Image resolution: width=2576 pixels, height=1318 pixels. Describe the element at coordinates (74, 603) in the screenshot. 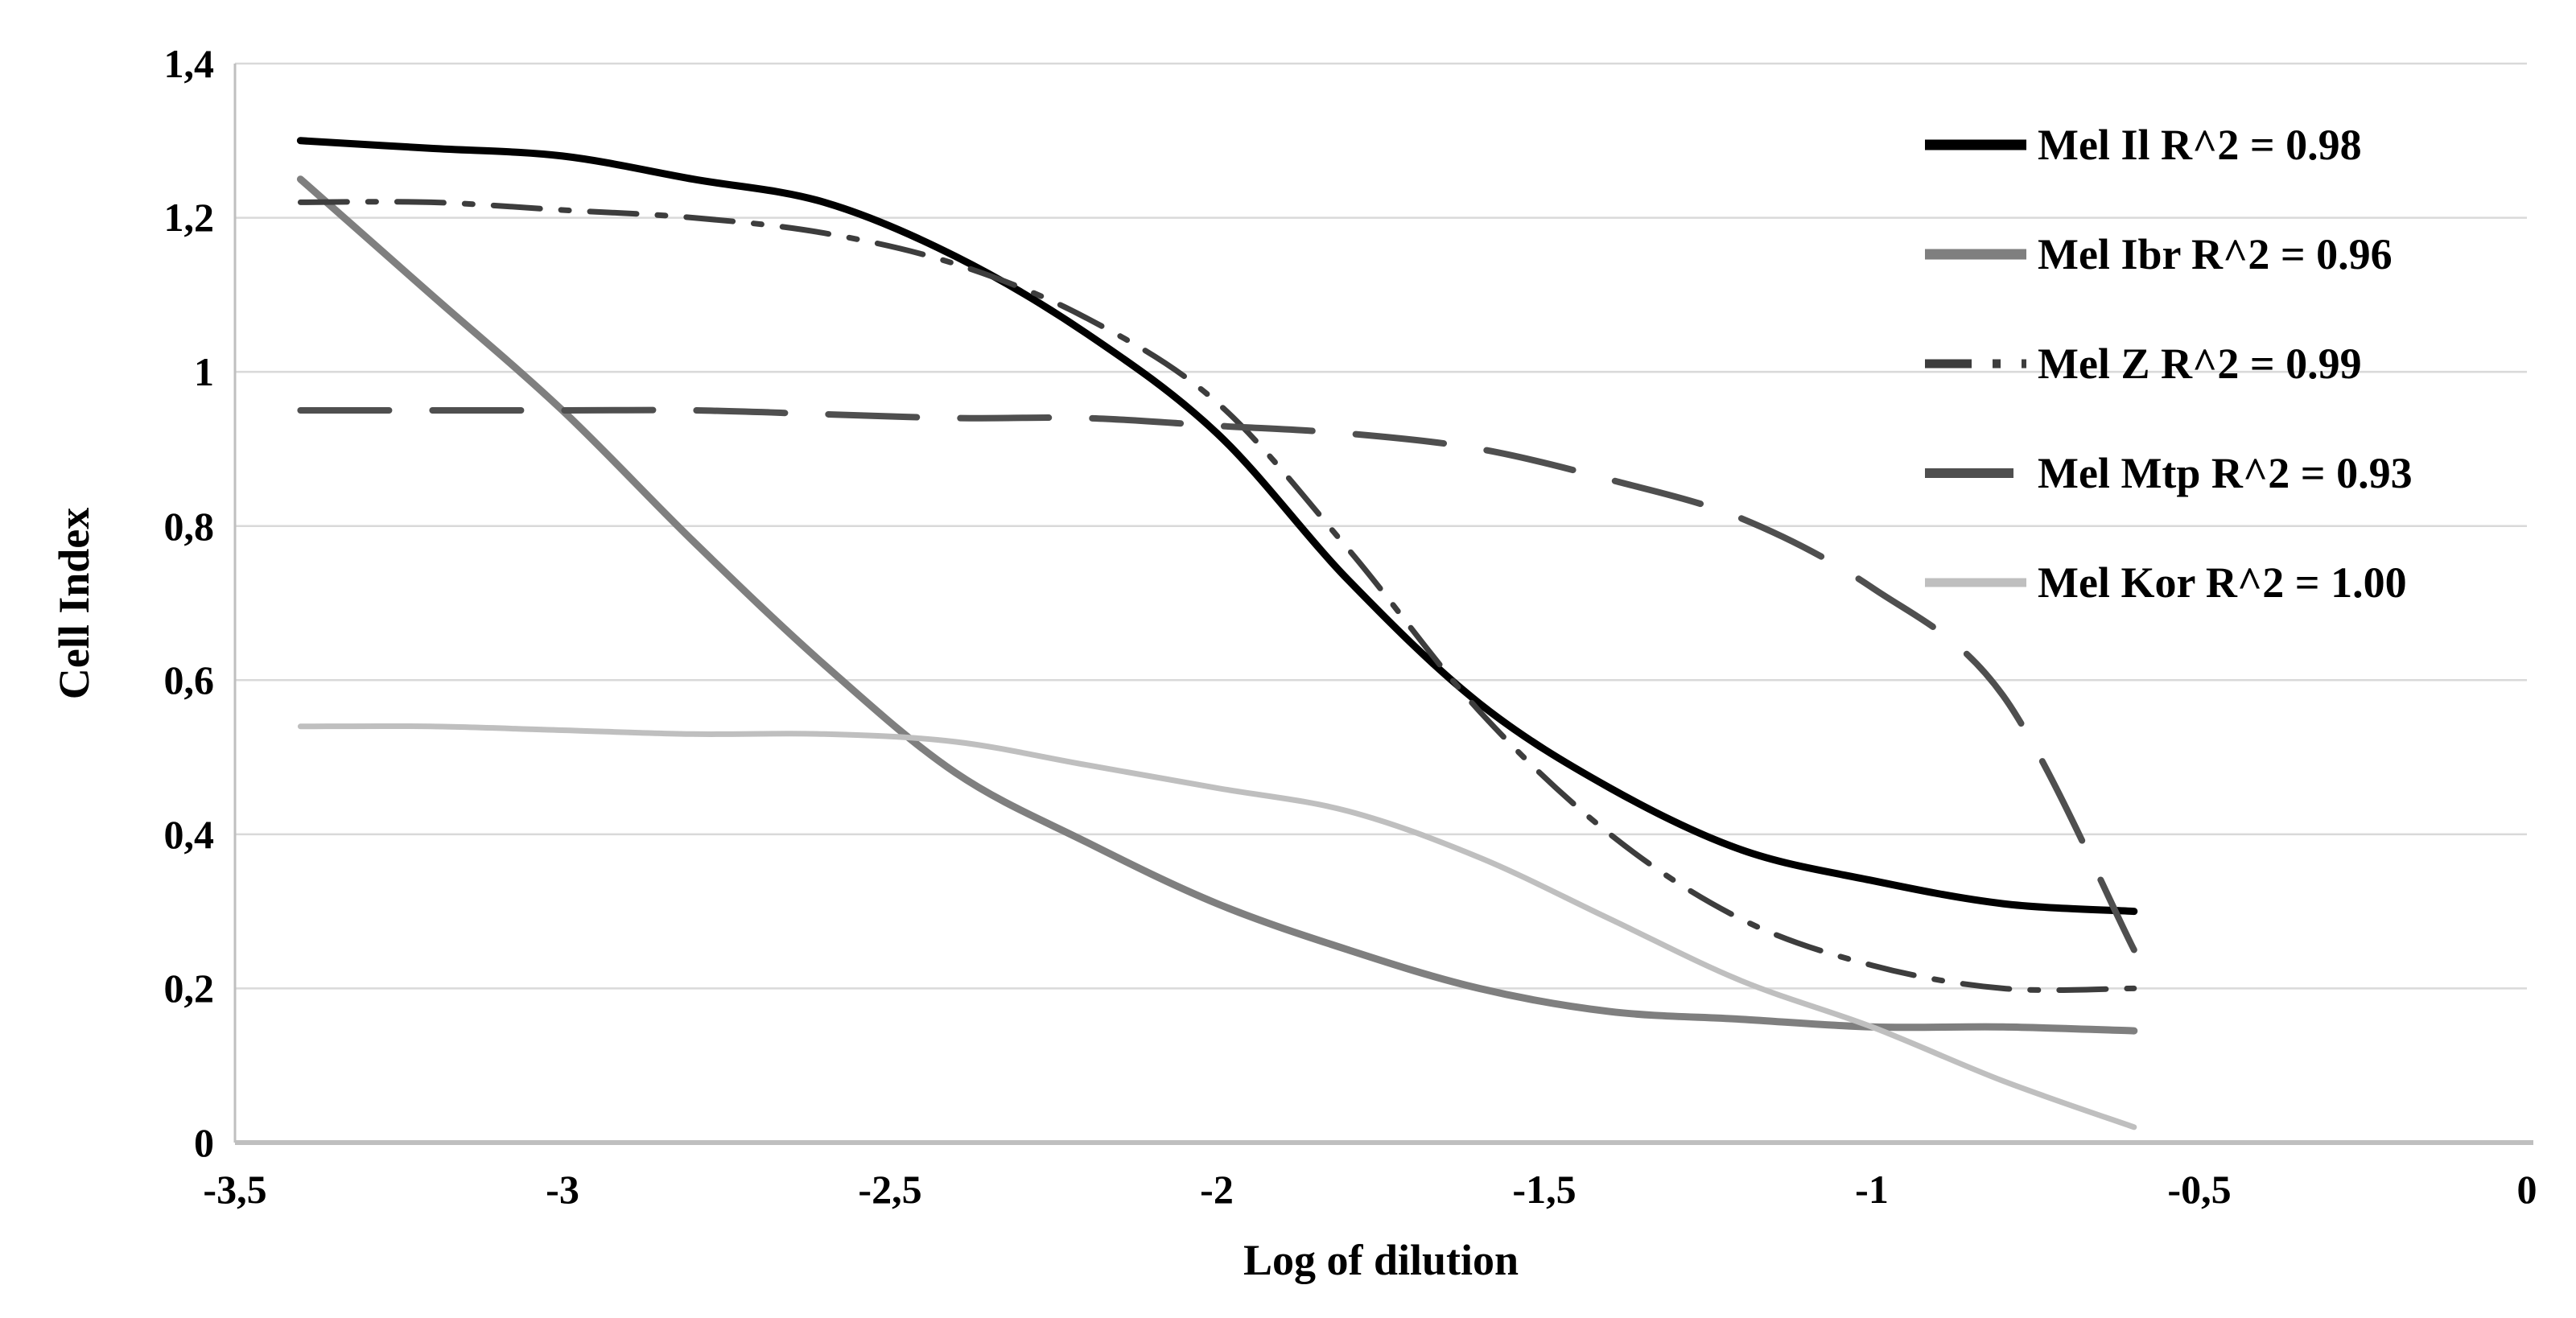

I see `y-axis-title: Cell Index` at that location.